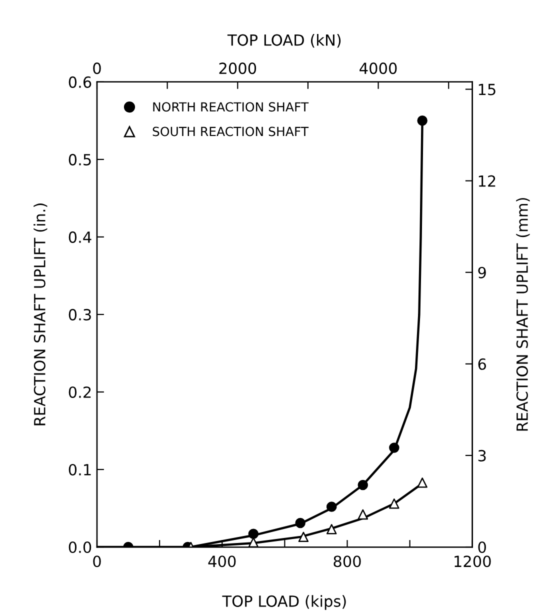 The height and width of the screenshot is (616, 548). What do you see at coordinates (79, 314) in the screenshot?
I see `y-tick-label: 0.3` at bounding box center [79, 314].